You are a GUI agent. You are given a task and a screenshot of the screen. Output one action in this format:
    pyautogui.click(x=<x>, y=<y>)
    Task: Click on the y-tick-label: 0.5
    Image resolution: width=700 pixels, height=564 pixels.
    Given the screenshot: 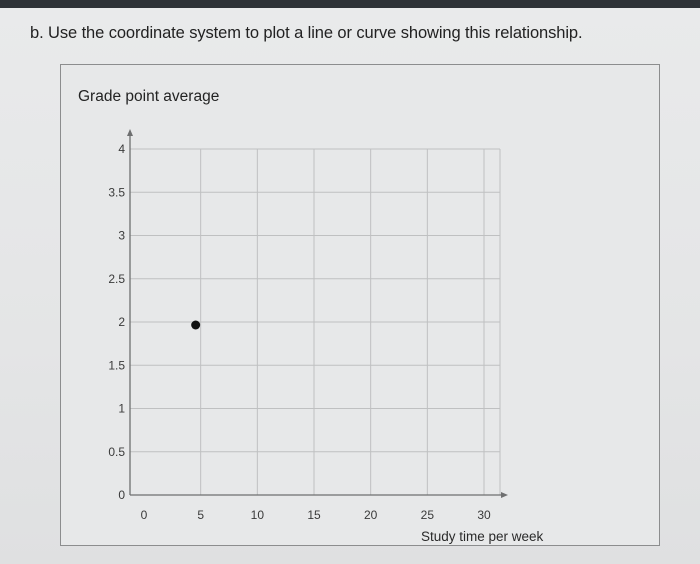 What is the action you would take?
    pyautogui.click(x=116, y=452)
    